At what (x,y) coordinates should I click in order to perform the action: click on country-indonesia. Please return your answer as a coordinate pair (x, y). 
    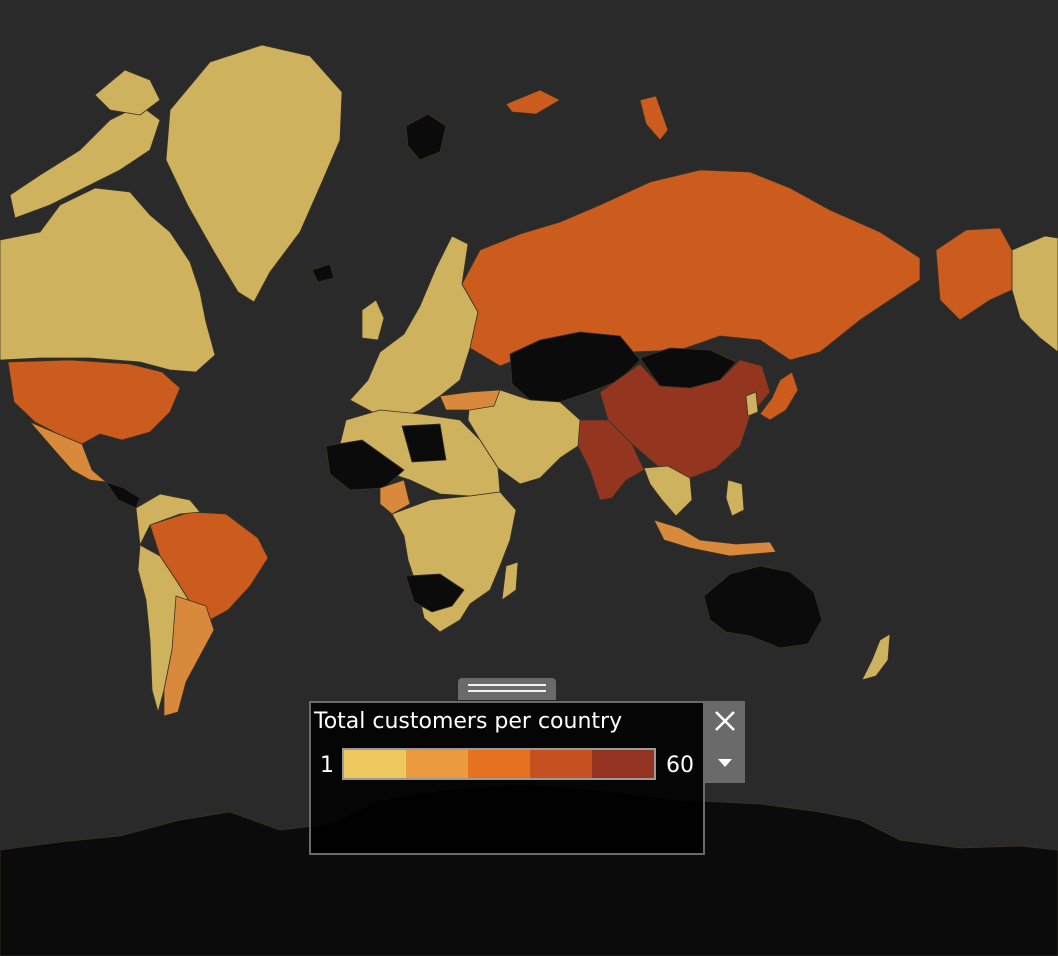
    Looking at the image, I should click on (715, 538).